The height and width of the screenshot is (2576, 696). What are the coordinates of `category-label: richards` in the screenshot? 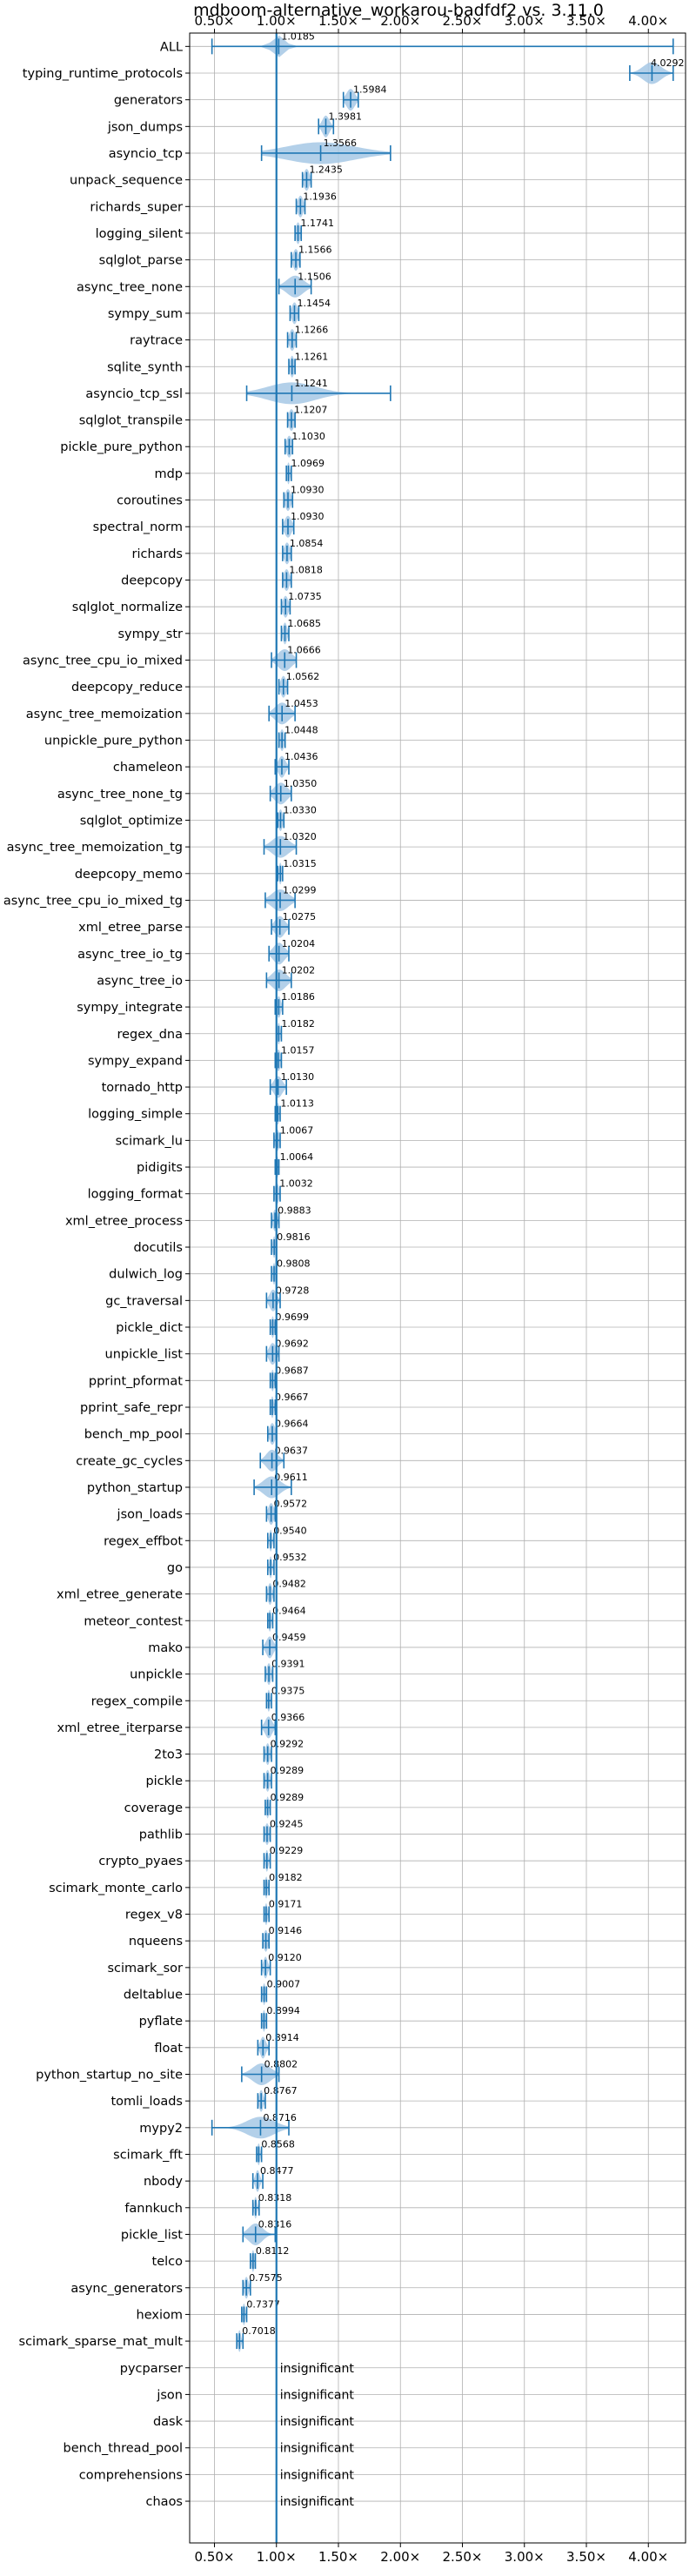 It's located at (157, 554).